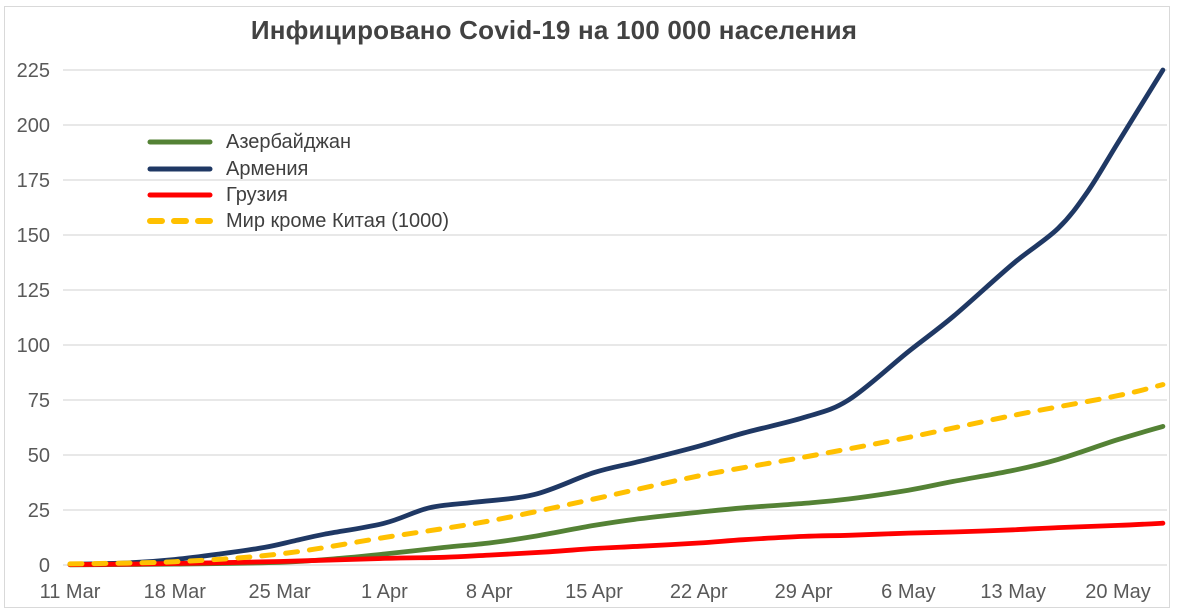 The height and width of the screenshot is (615, 1177). Describe the element at coordinates (289, 142) in the screenshot. I see `legend-label-azerbaijan: Азербайджан` at that location.